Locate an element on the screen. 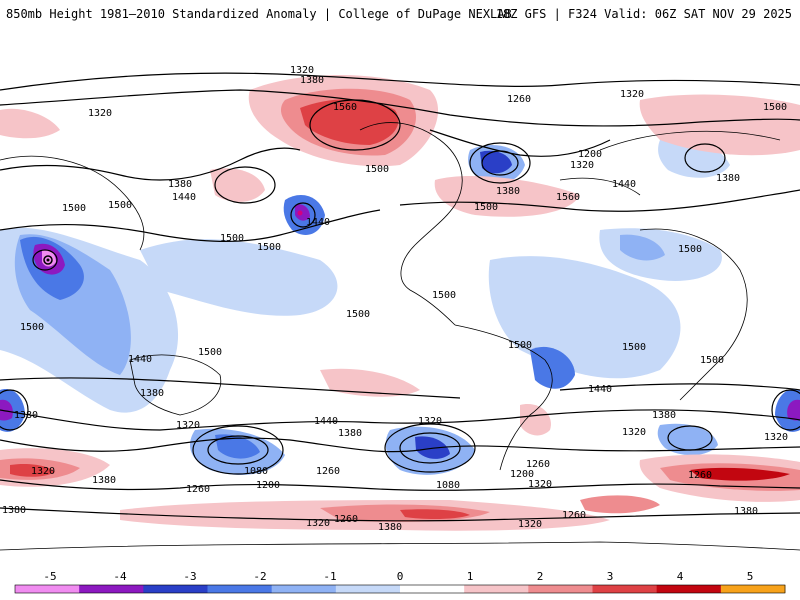 The image size is (800, 600). colorbar-tick-label: 4 is located at coordinates (680, 576).